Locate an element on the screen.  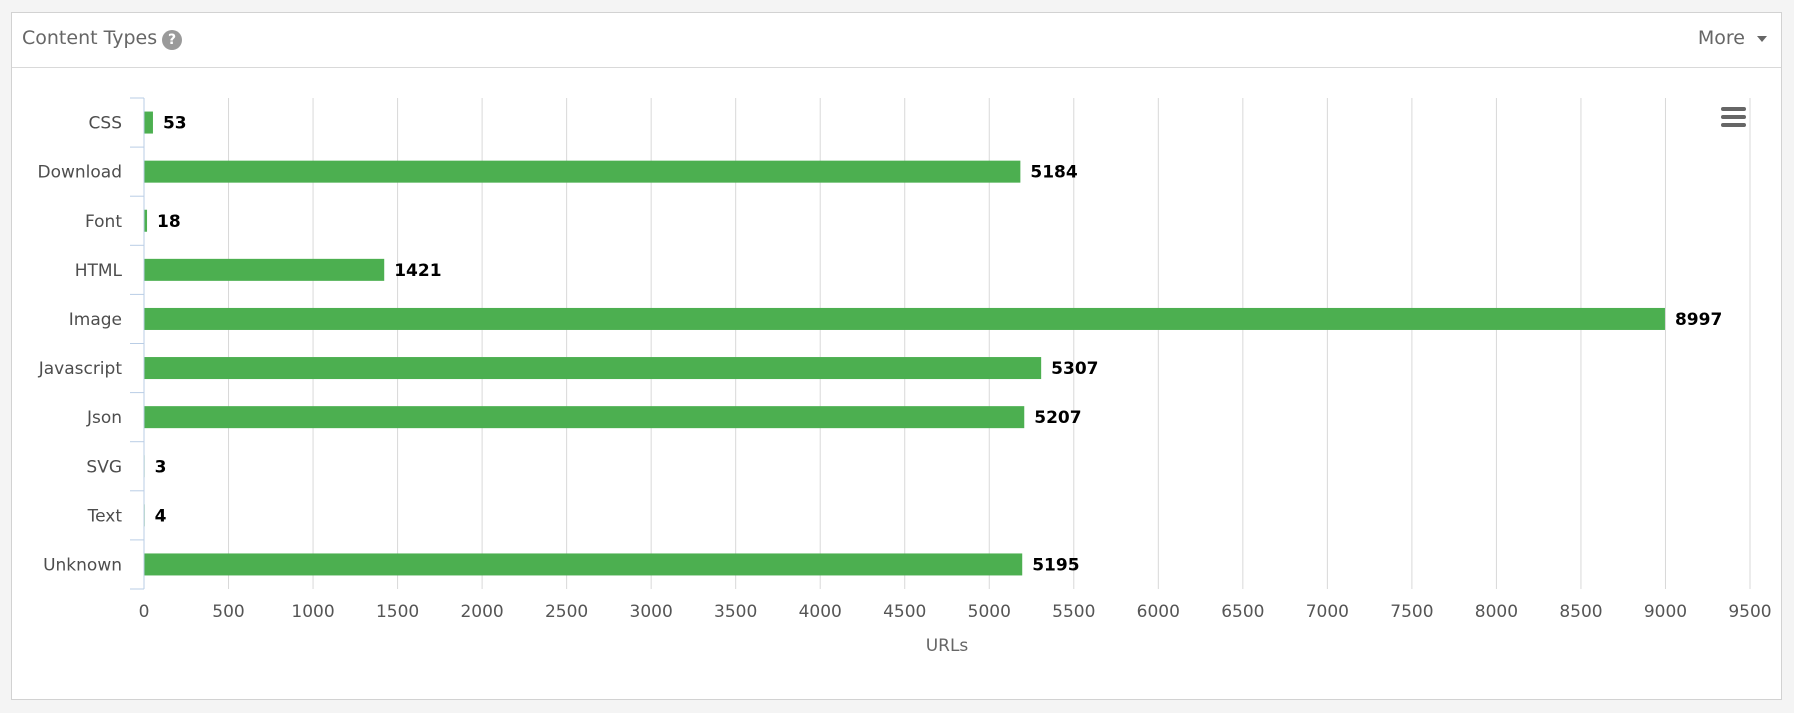
category-label: Json is located at coordinates (104, 418).